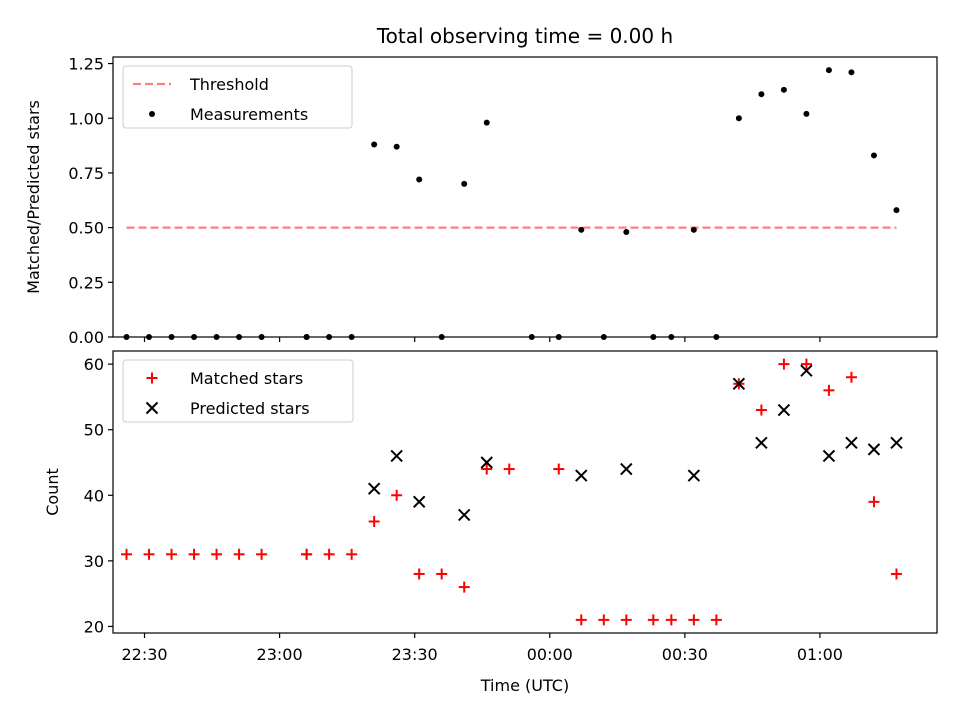 The image size is (960, 720). I want to click on y-tick-label: 0.50, so click(86, 228).